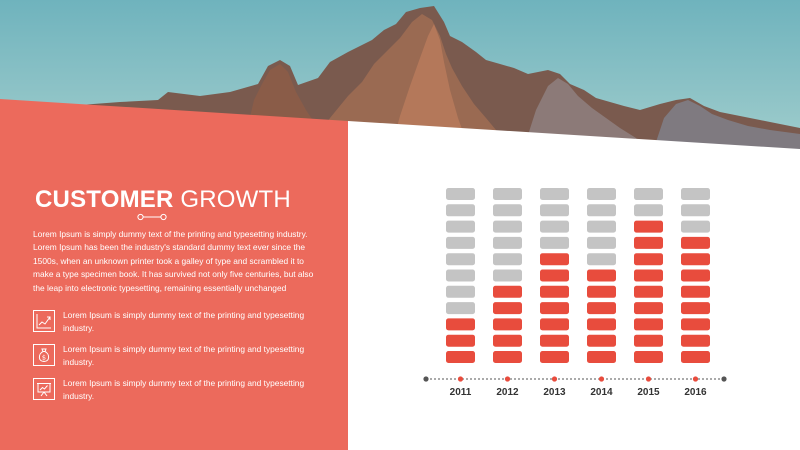 This screenshot has width=800, height=450. Describe the element at coordinates (601, 392) in the screenshot. I see `x-tick-label: 2014` at that location.